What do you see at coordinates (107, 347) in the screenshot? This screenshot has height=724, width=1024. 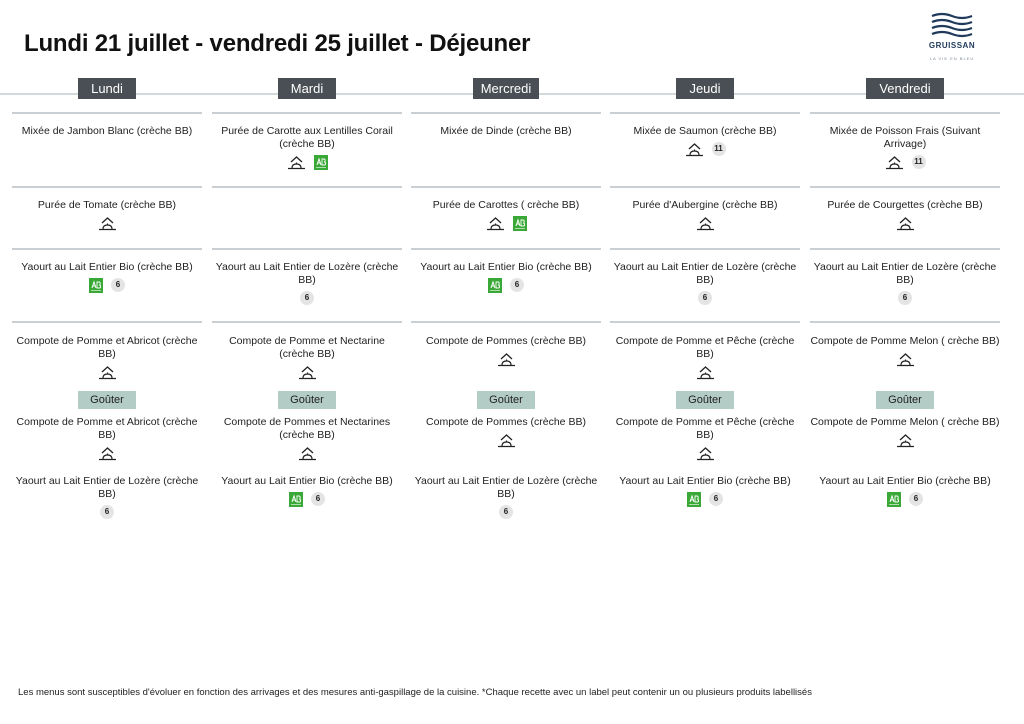 I see `dish-name: Compote de Pomme et Abricot (crèche BB)` at bounding box center [107, 347].